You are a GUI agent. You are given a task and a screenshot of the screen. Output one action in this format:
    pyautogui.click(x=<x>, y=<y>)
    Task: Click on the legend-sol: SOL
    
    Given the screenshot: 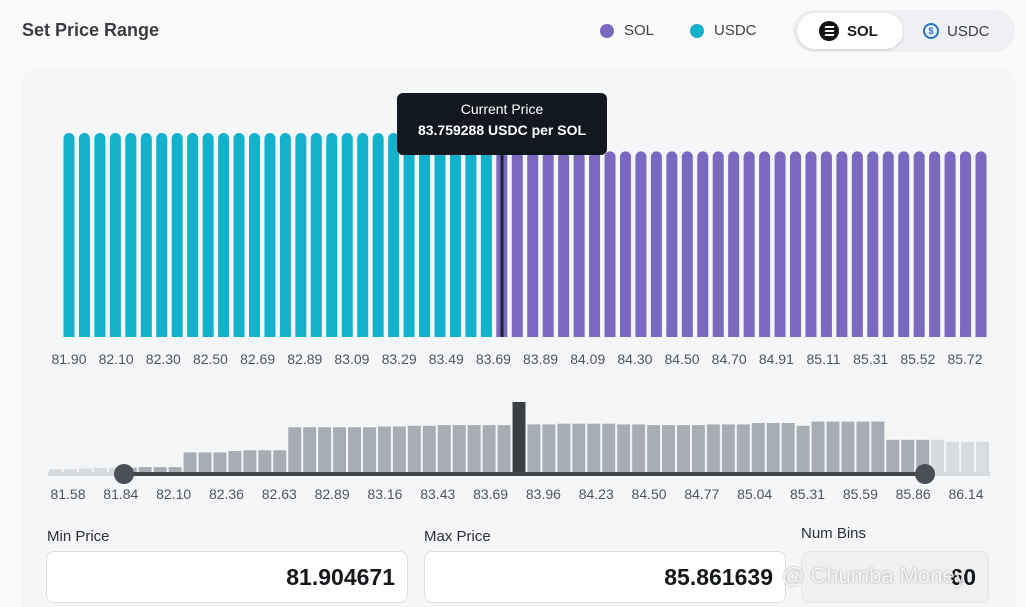 What is the action you would take?
    pyautogui.click(x=627, y=30)
    